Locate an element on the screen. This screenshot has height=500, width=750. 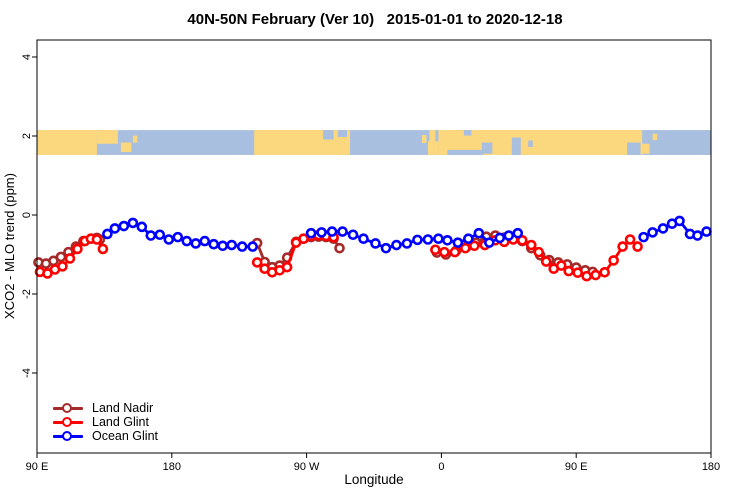
legend: Land Nadir Land Glint Ocean Glint is located at coordinates (105, 422).